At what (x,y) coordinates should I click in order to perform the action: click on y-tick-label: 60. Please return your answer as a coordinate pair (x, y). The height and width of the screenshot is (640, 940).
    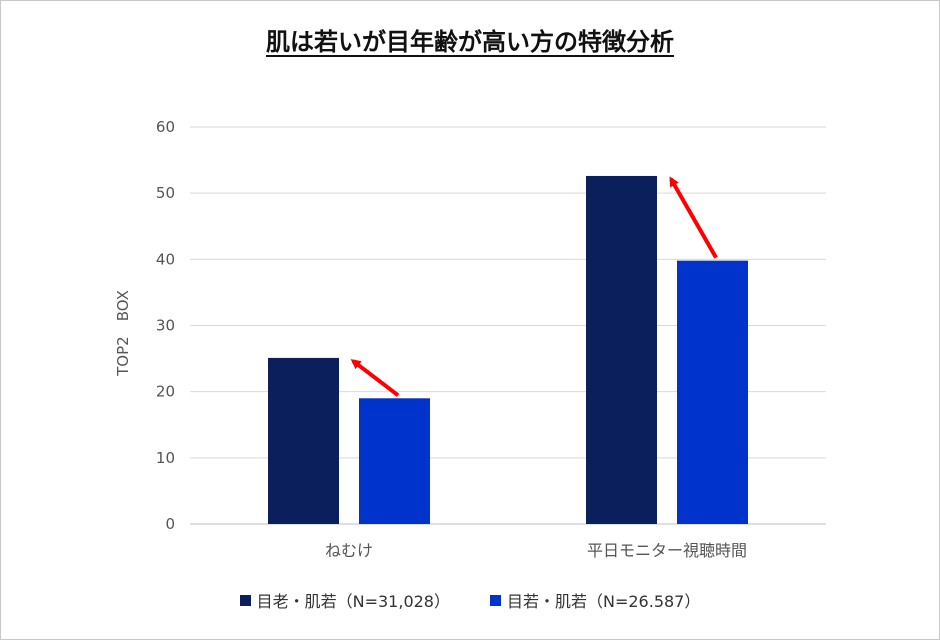
    Looking at the image, I should click on (165, 127).